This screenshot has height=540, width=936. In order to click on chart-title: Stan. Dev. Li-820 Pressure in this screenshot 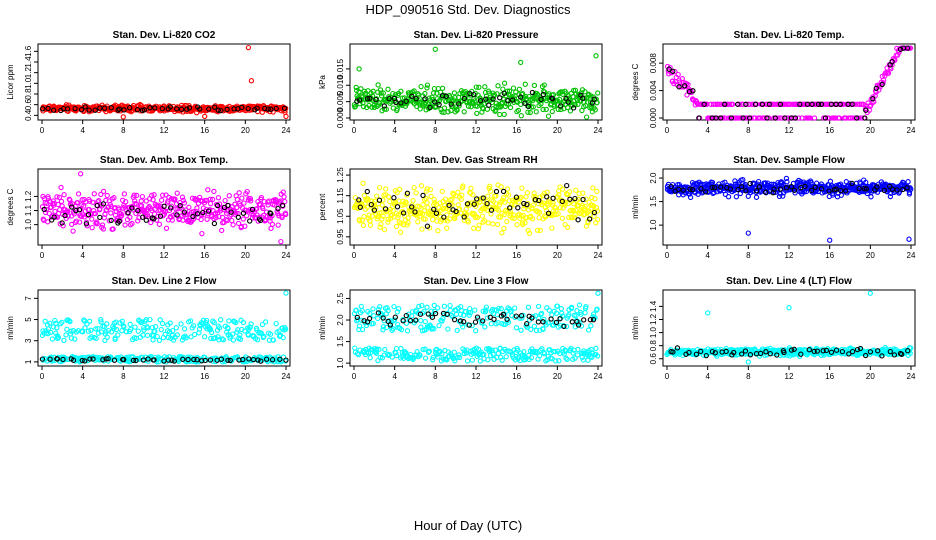, I will do `click(476, 35)`.